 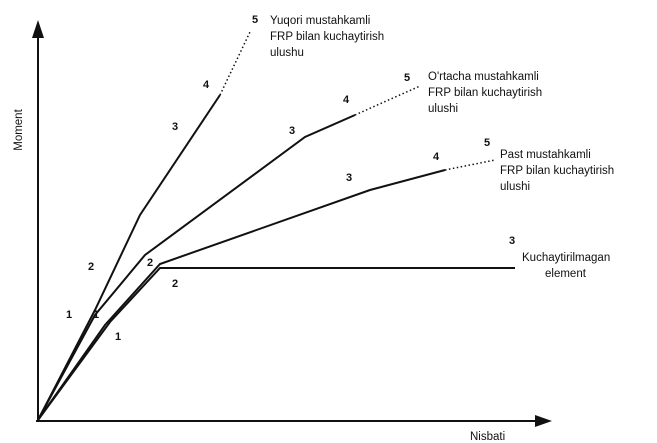 What do you see at coordinates (320, 21) in the screenshot?
I see `curve-label: Yuqori mustahkamli` at bounding box center [320, 21].